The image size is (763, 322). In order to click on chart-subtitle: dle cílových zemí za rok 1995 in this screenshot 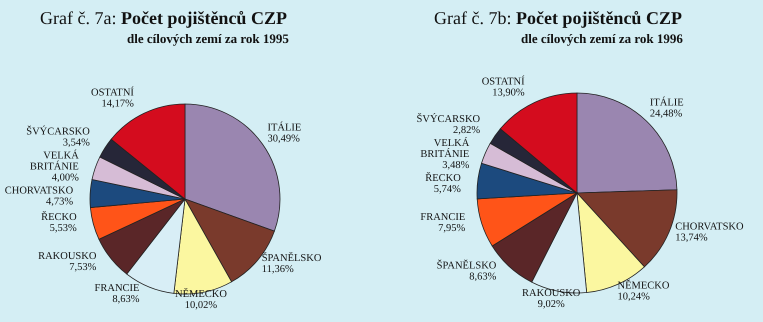, I will do `click(208, 39)`.